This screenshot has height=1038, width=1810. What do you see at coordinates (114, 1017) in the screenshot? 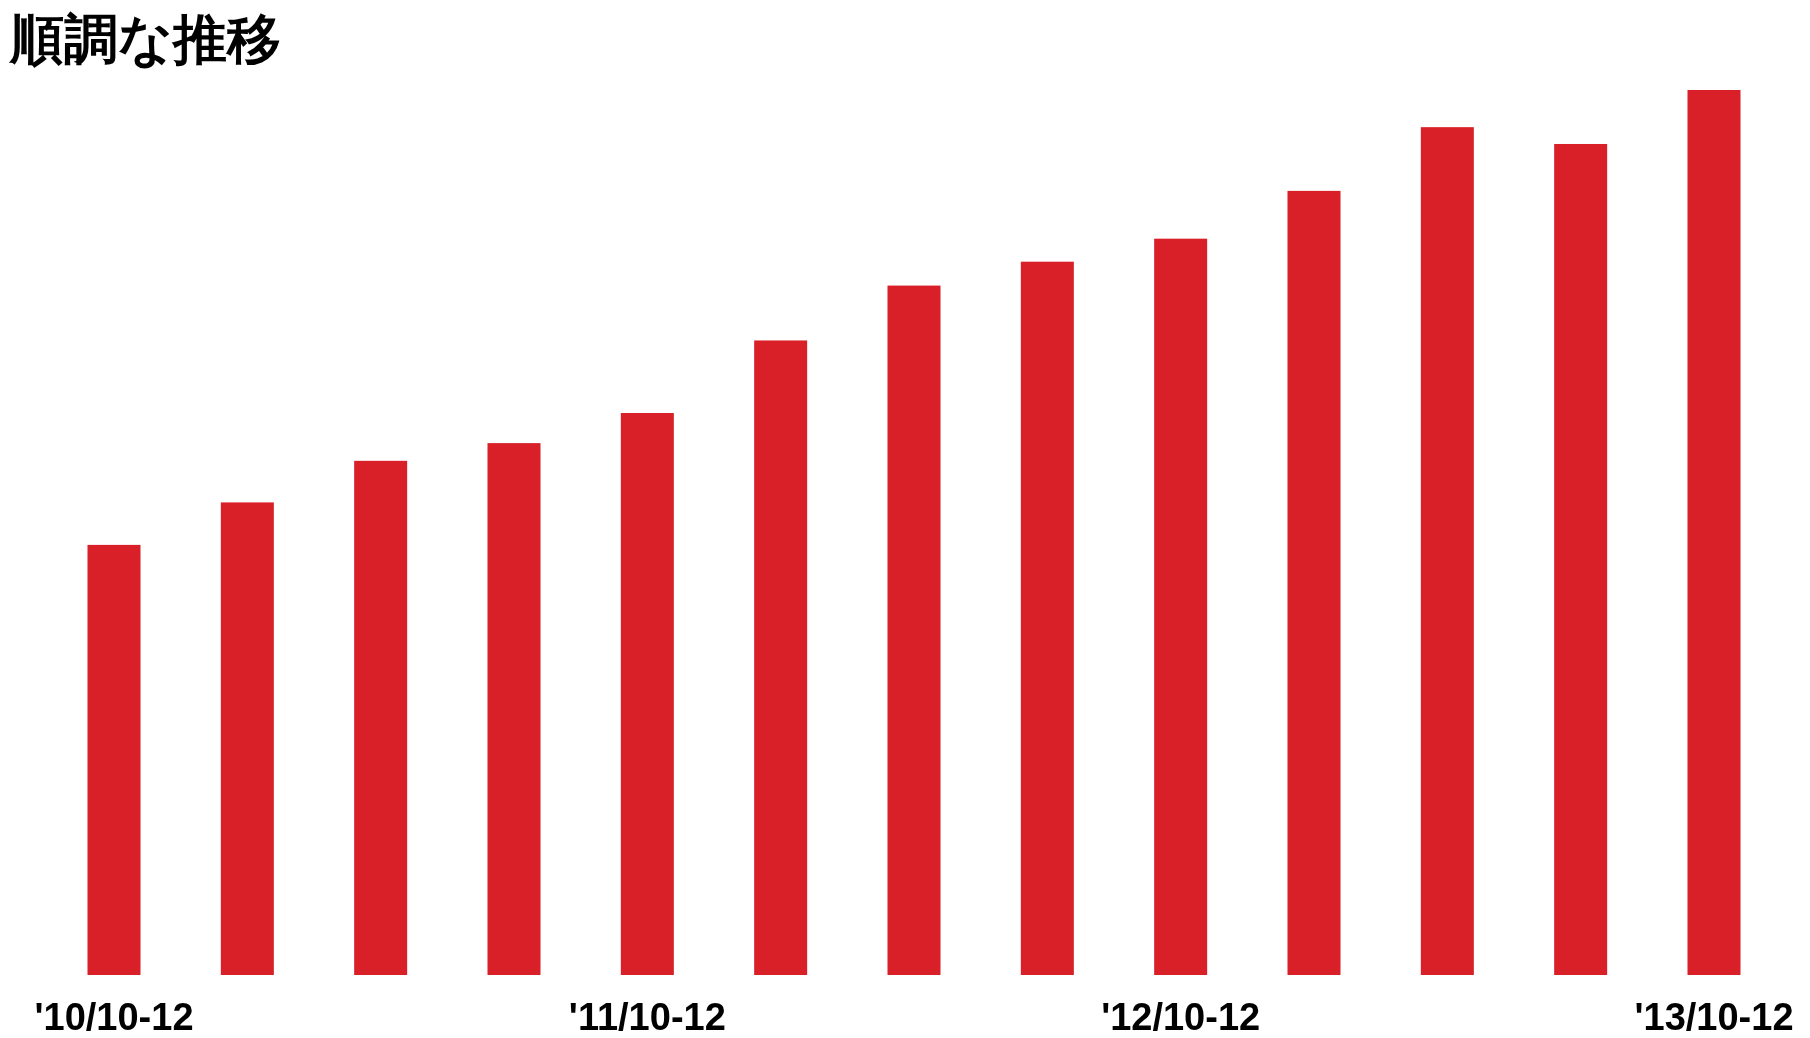
I see `x-tick-label: '10/10-12` at bounding box center [114, 1017].